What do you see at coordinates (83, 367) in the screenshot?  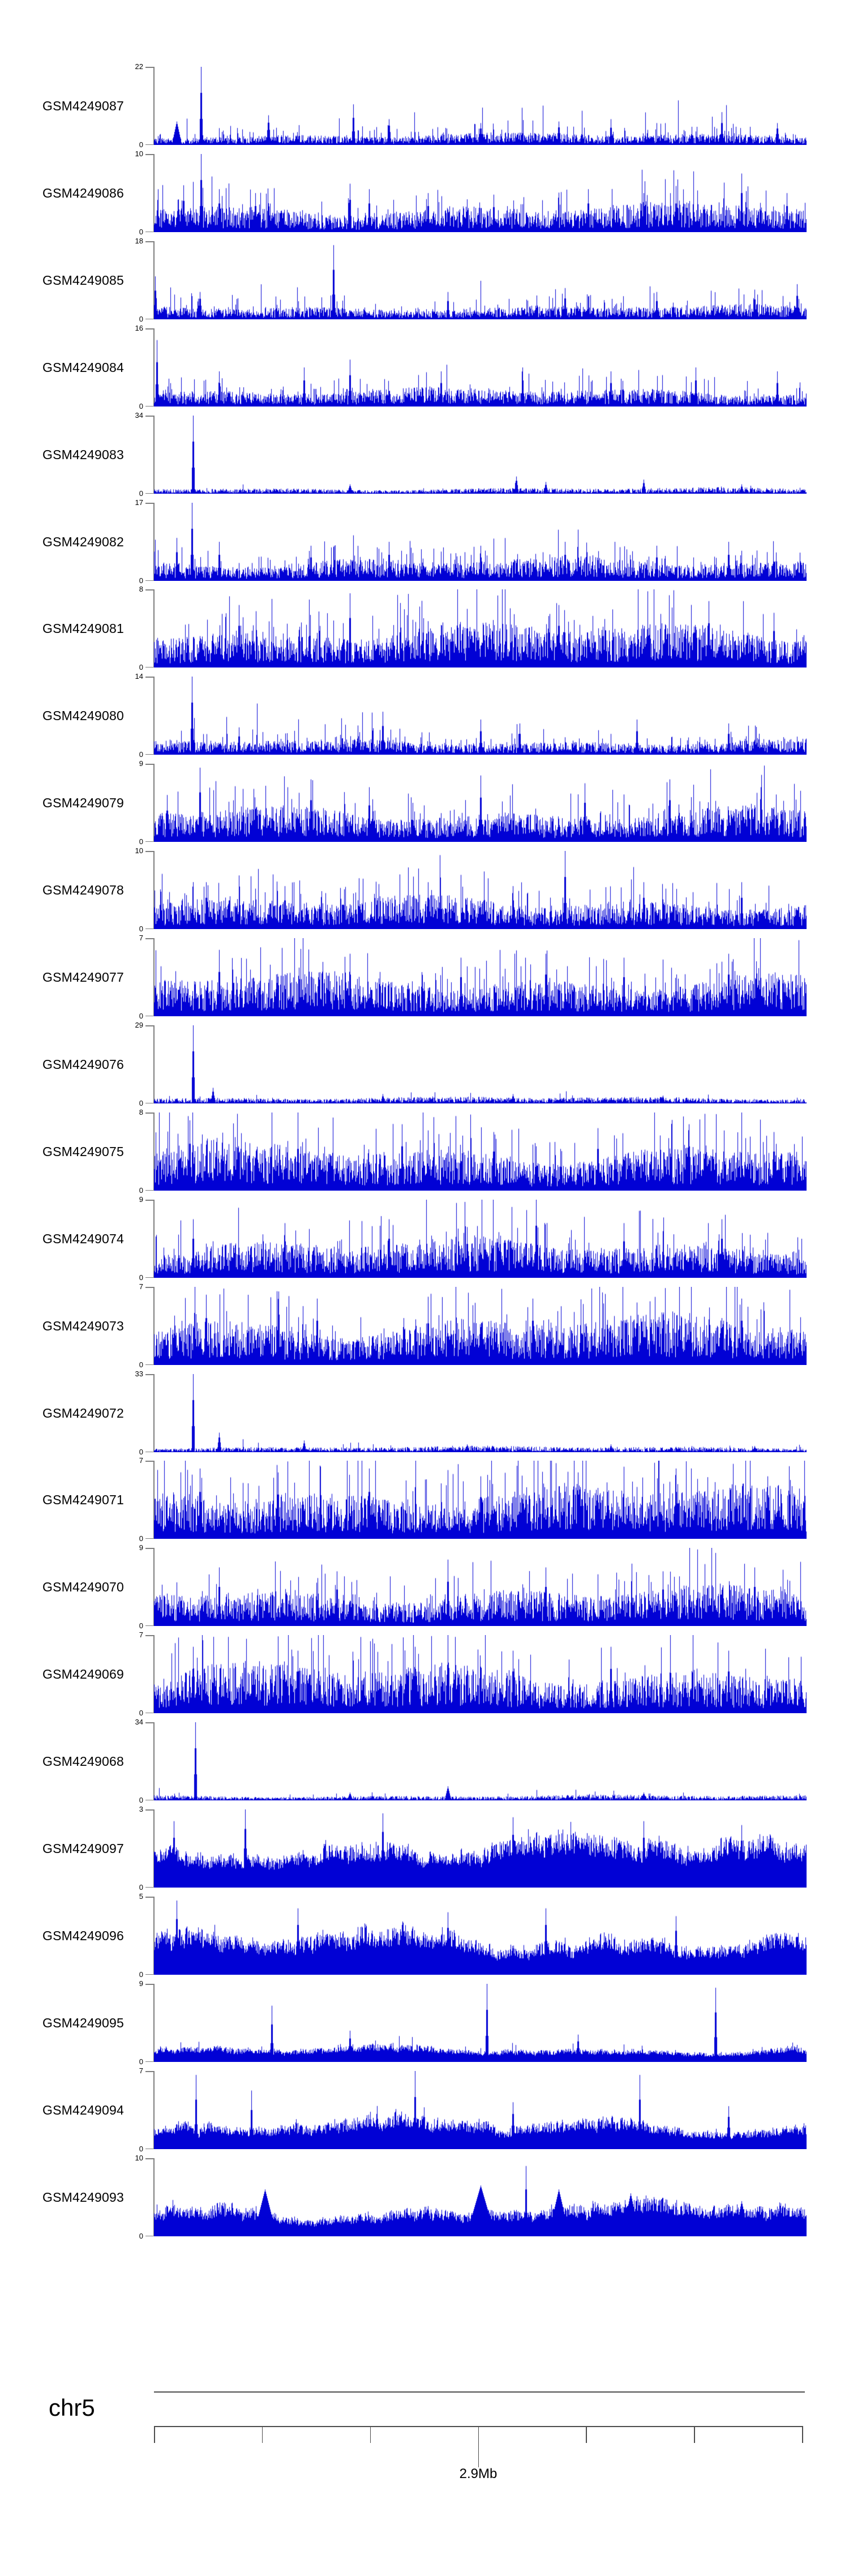 I see `sample-label: GSM4249084` at bounding box center [83, 367].